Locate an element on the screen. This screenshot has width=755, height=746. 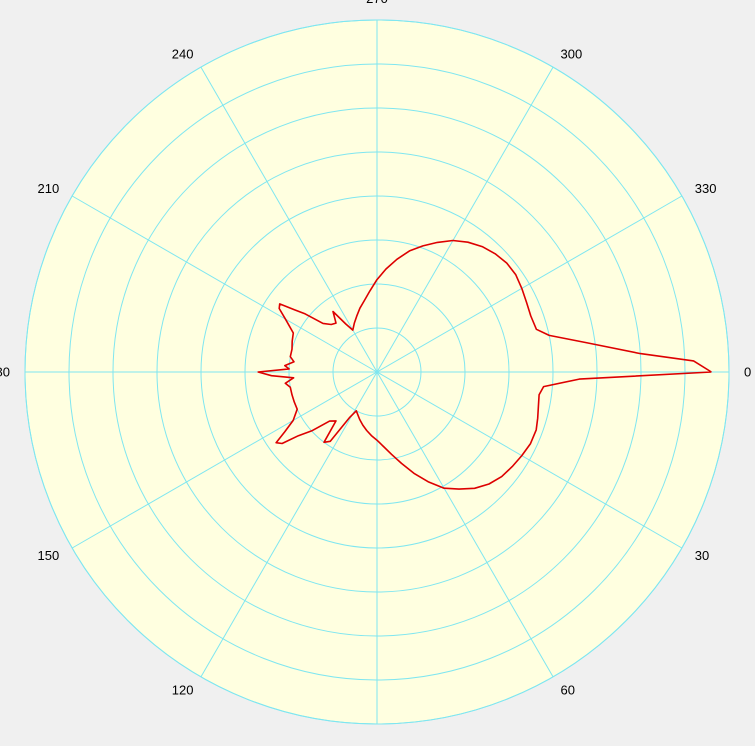
angle-tick-label: 300 is located at coordinates (572, 54).